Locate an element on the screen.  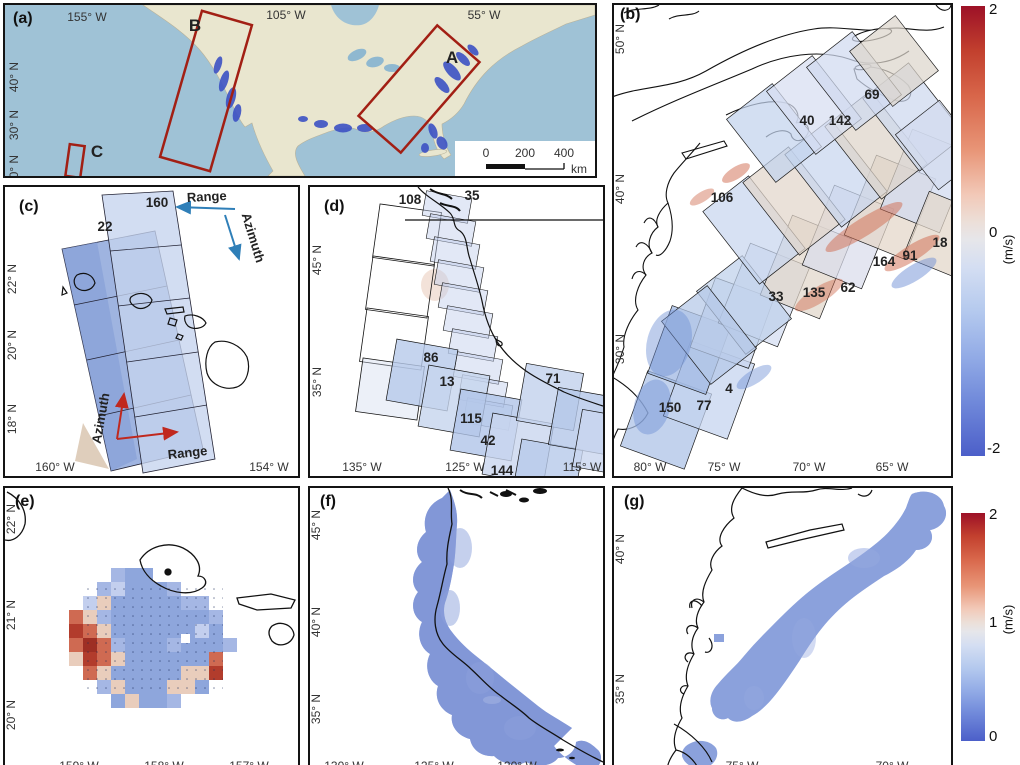
track-number: 164 is located at coordinates (884, 261).